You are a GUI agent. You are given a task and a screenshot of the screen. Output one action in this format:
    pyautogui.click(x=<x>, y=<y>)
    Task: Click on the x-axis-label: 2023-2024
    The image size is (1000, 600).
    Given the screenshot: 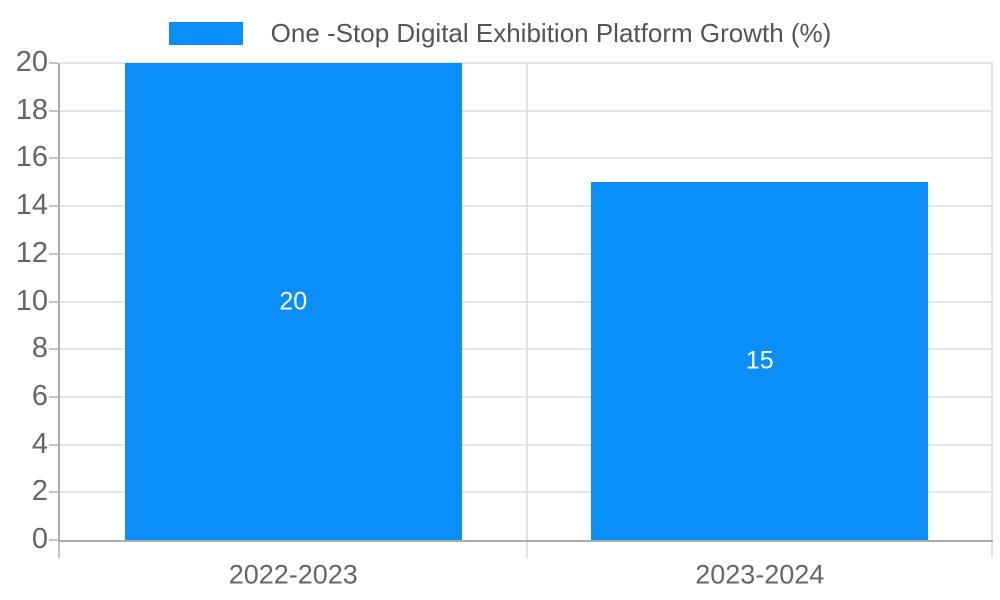 What is the action you would take?
    pyautogui.click(x=760, y=574)
    